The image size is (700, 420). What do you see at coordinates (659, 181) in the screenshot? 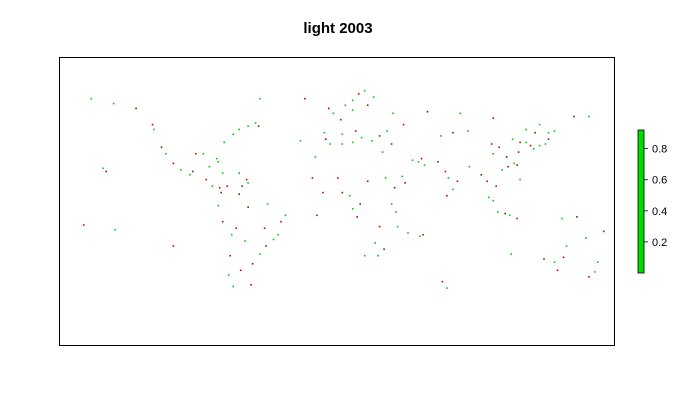
I see `legend-tick-label: 0.6` at bounding box center [659, 181].